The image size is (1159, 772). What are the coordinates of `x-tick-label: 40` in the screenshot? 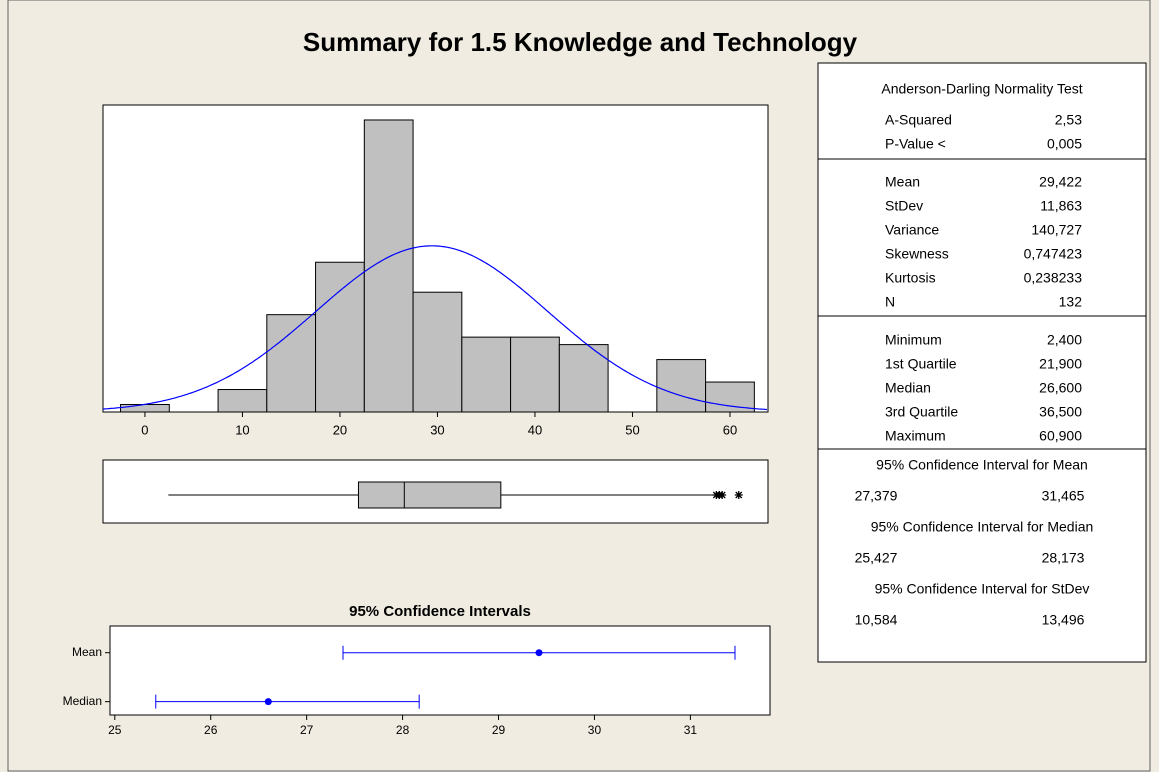 It's located at (535, 429).